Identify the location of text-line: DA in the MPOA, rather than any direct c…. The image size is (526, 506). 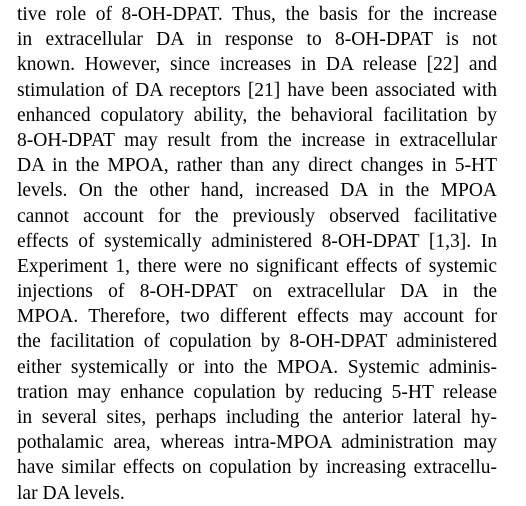
(257, 166).